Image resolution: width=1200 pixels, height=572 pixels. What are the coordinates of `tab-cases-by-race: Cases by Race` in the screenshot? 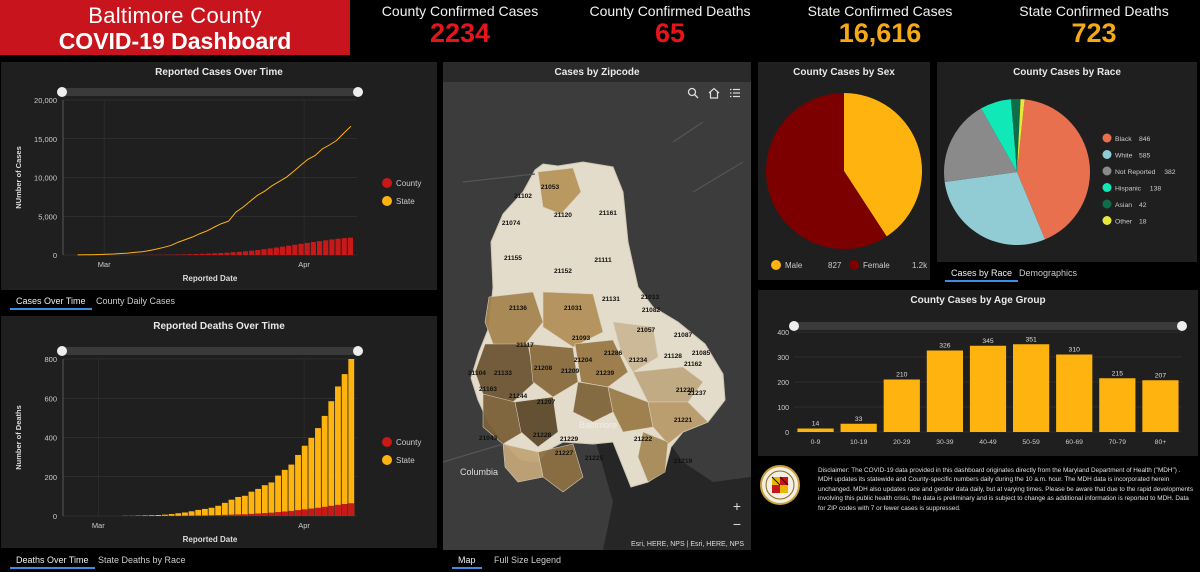 It's located at (982, 273).